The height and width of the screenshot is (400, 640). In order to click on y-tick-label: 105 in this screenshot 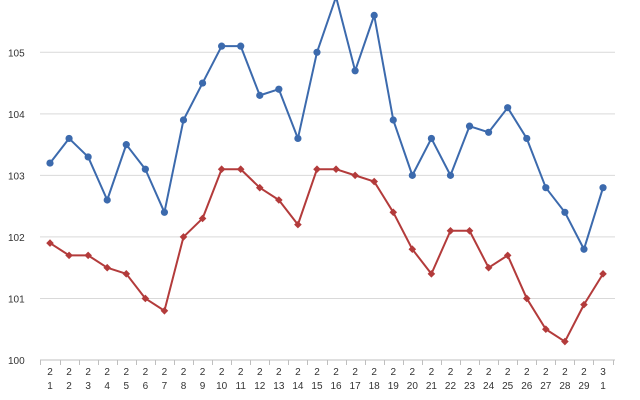, I will do `click(16, 53)`.